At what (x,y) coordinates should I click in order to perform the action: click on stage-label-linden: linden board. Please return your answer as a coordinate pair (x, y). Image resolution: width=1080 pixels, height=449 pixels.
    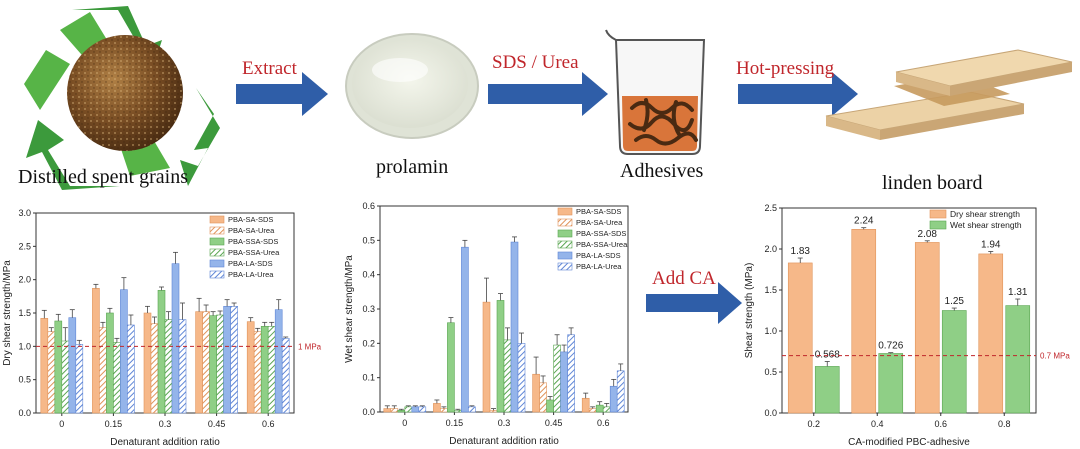
    Looking at the image, I should click on (932, 183).